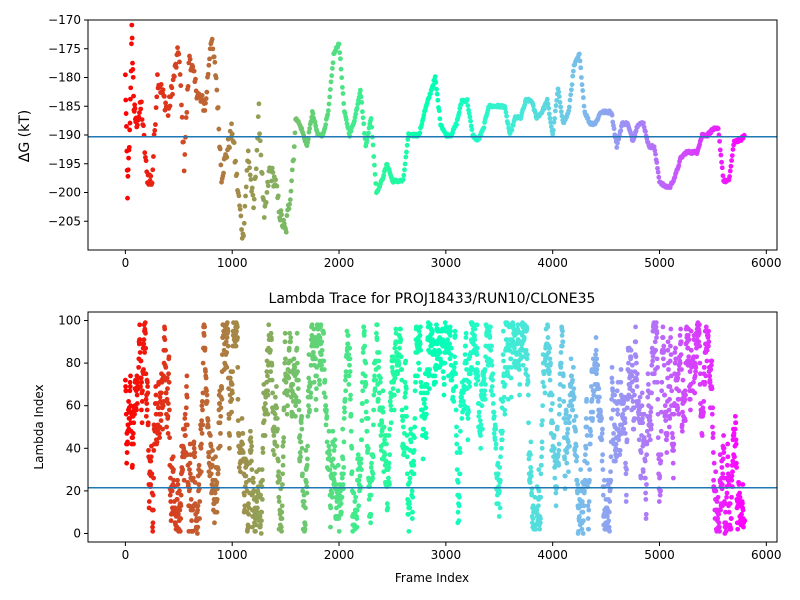 The width and height of the screenshot is (800, 600). Describe the element at coordinates (552, 263) in the screenshot. I see `x-tick-label: 4000` at that location.